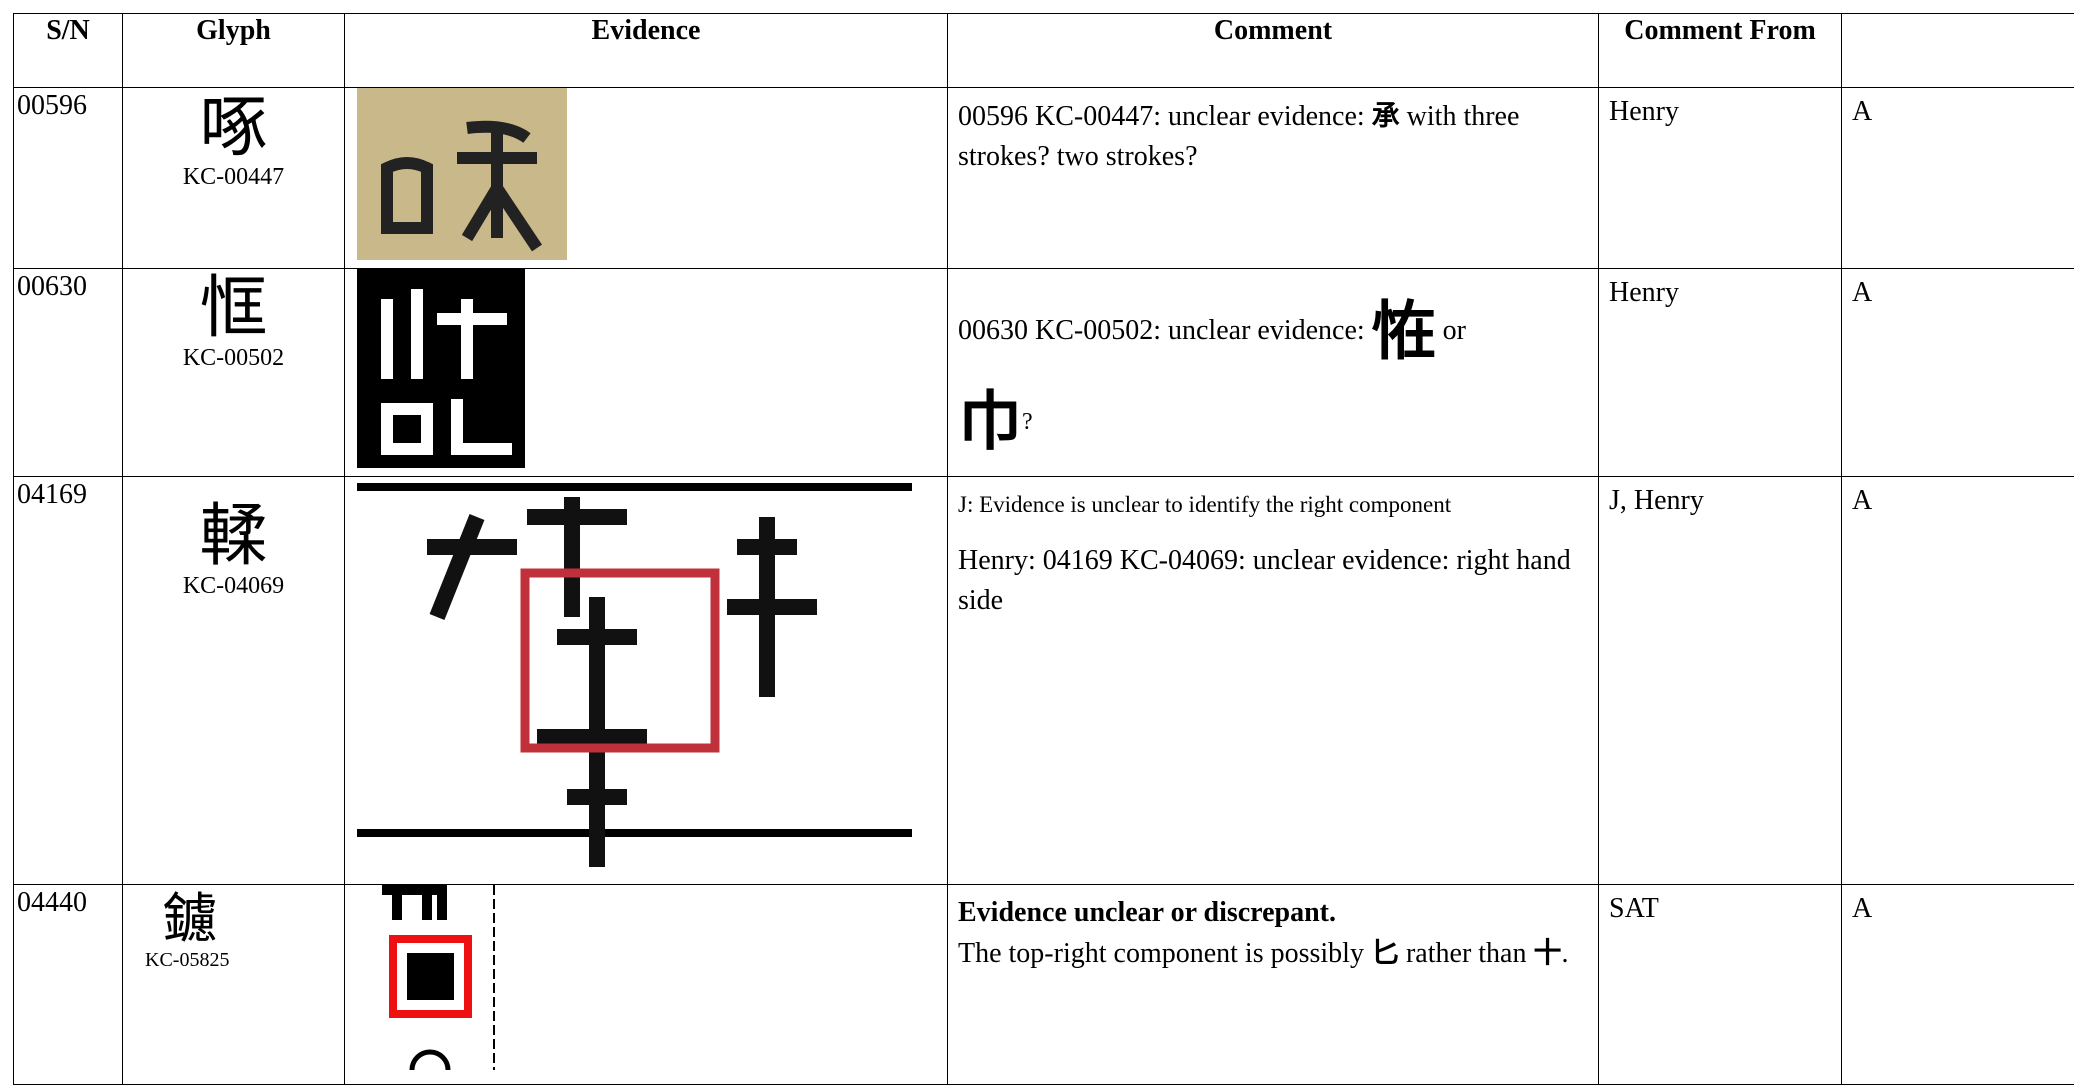 Image resolution: width=2074 pixels, height=1085 pixels. I want to click on glyph-code: KC-00447, so click(233, 177).